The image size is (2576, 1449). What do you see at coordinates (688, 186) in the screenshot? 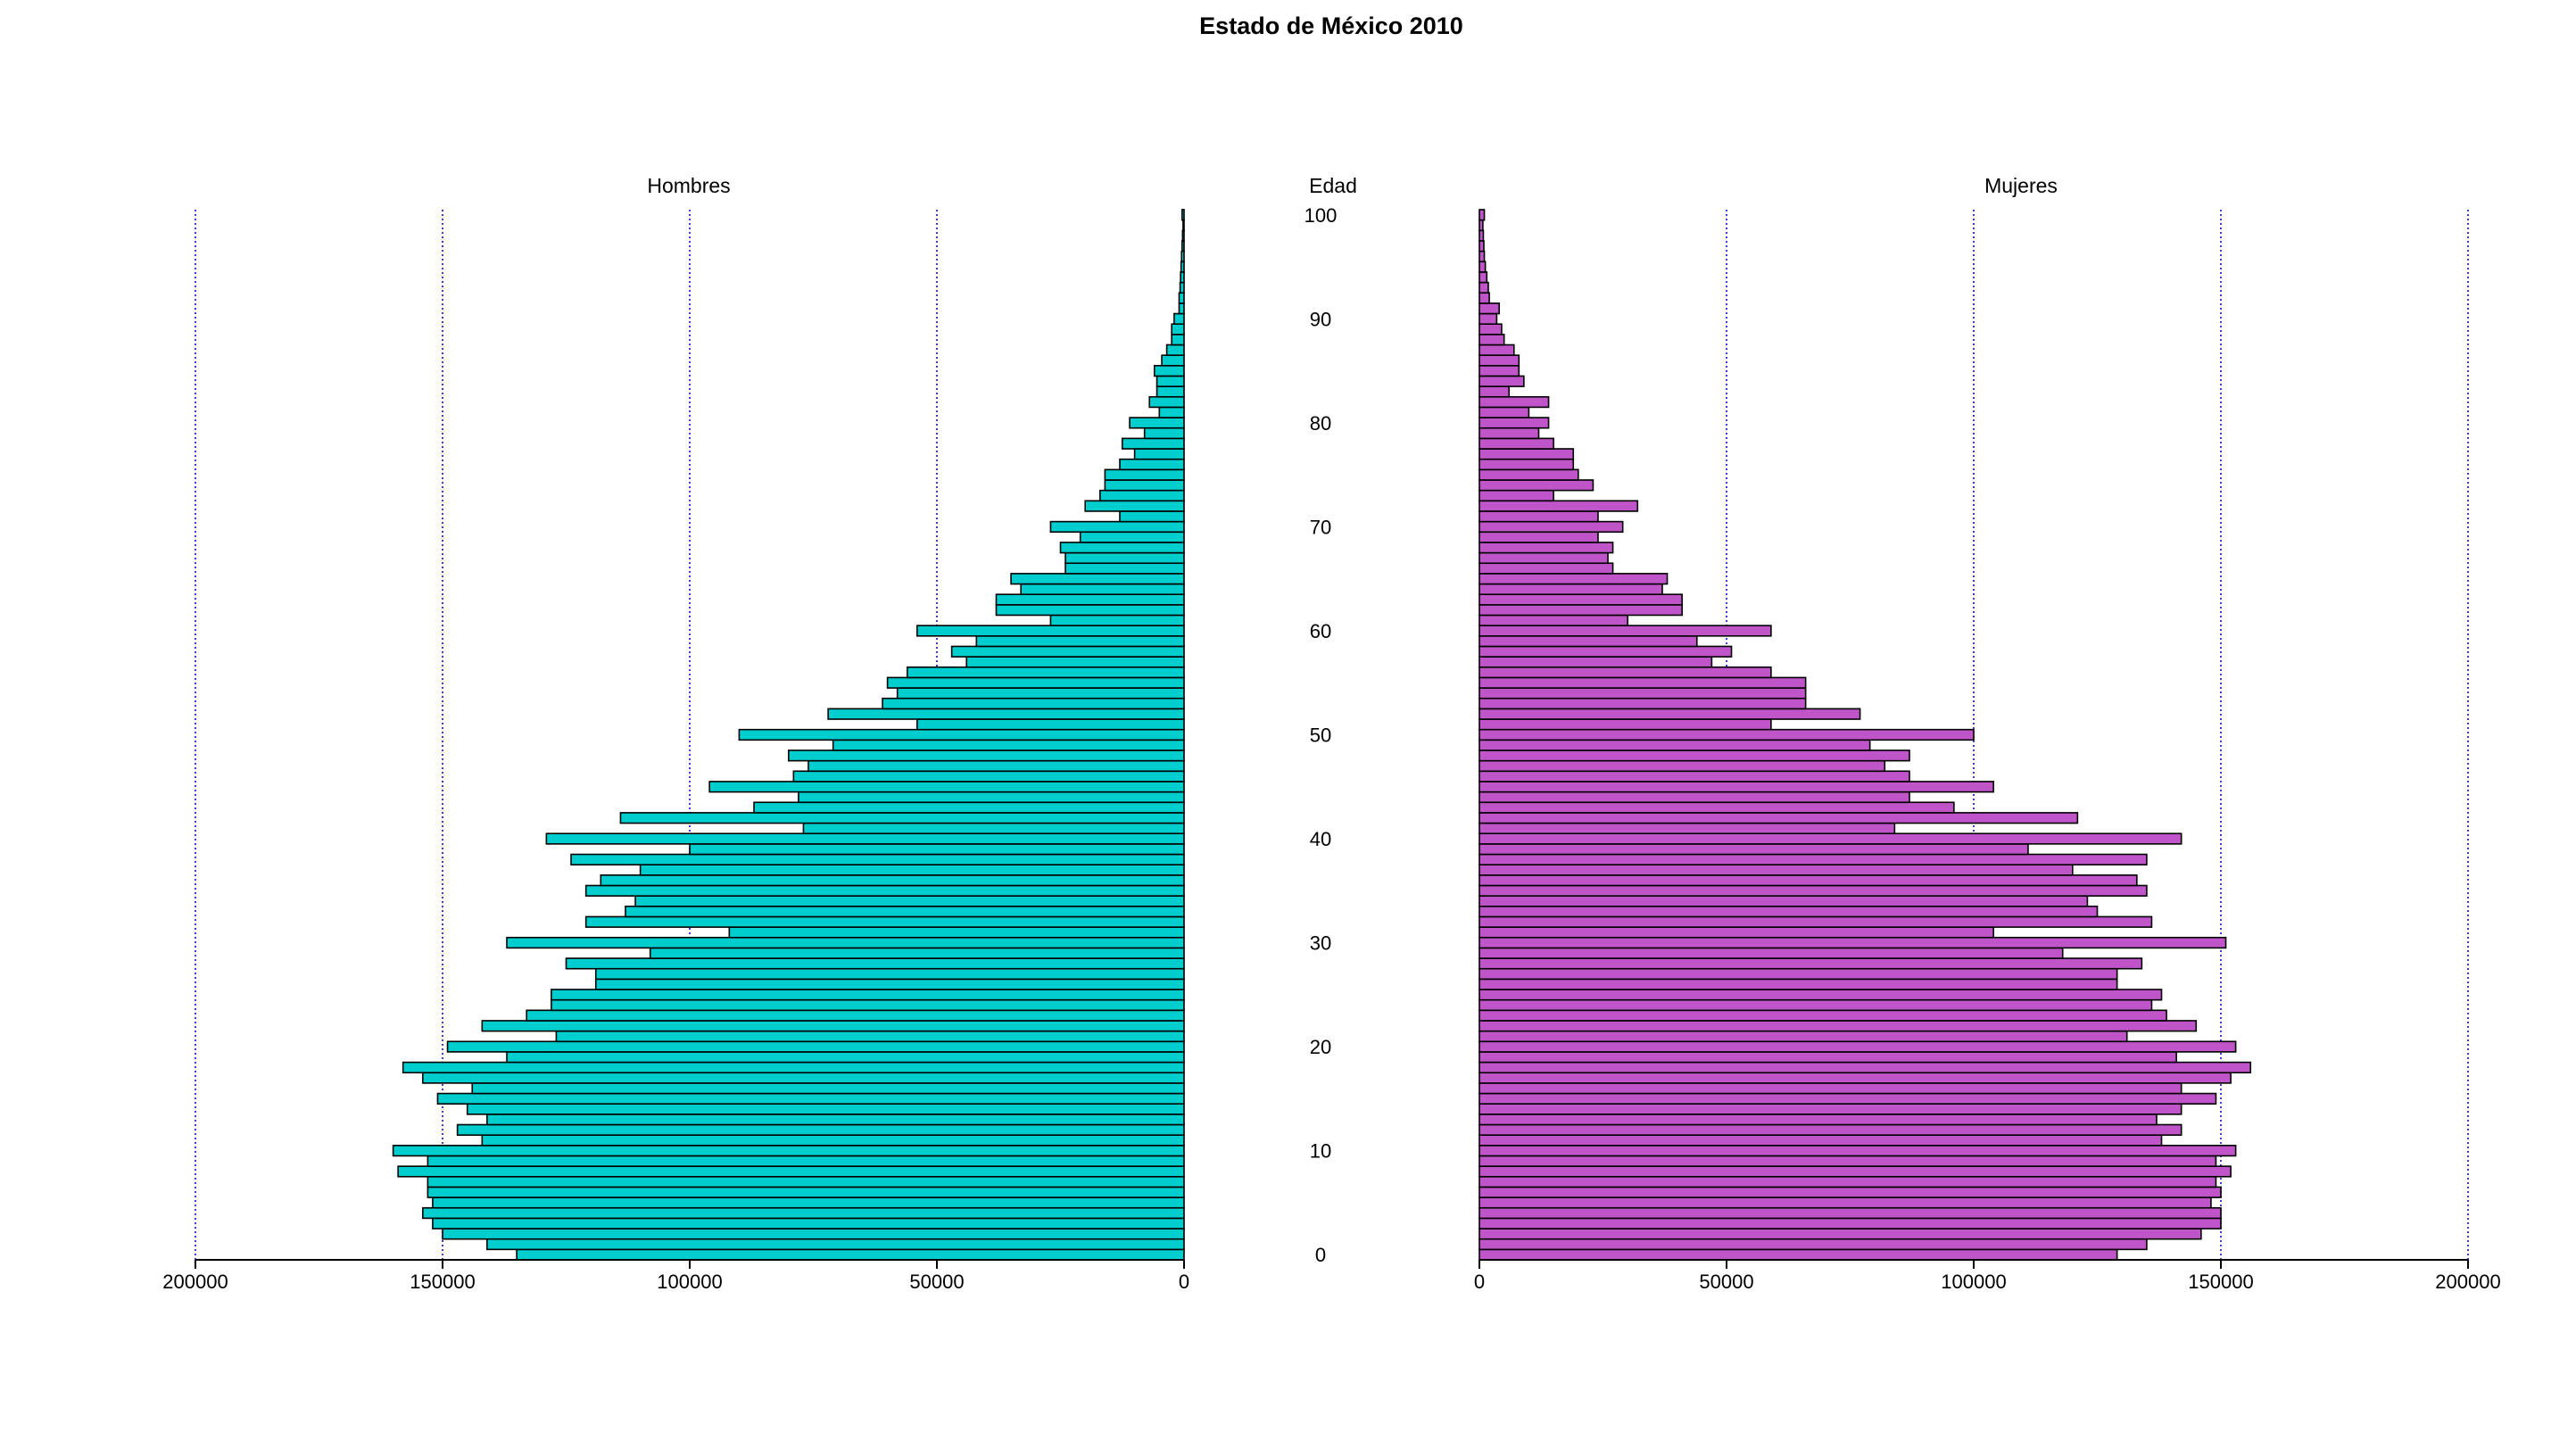
I see `left-panel-label: Hombres` at bounding box center [688, 186].